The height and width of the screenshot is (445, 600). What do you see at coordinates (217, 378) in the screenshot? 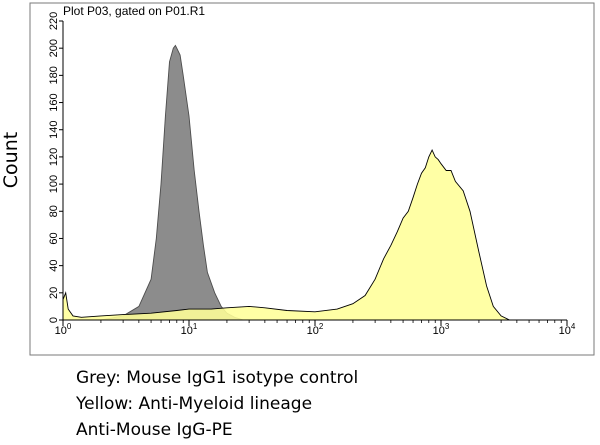
I see `legend-line-grey: Grey: Mouse IgG1 isotype control` at bounding box center [217, 378].